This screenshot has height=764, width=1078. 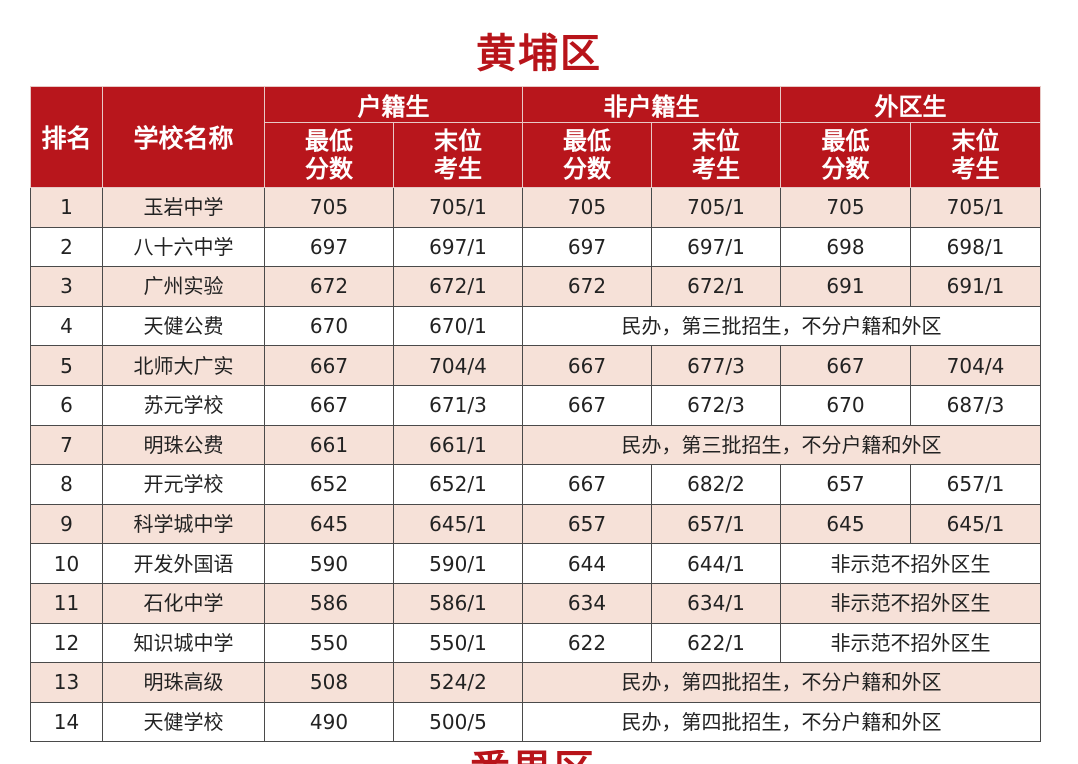 I want to click on rank-cell: 9, so click(x=66, y=524).